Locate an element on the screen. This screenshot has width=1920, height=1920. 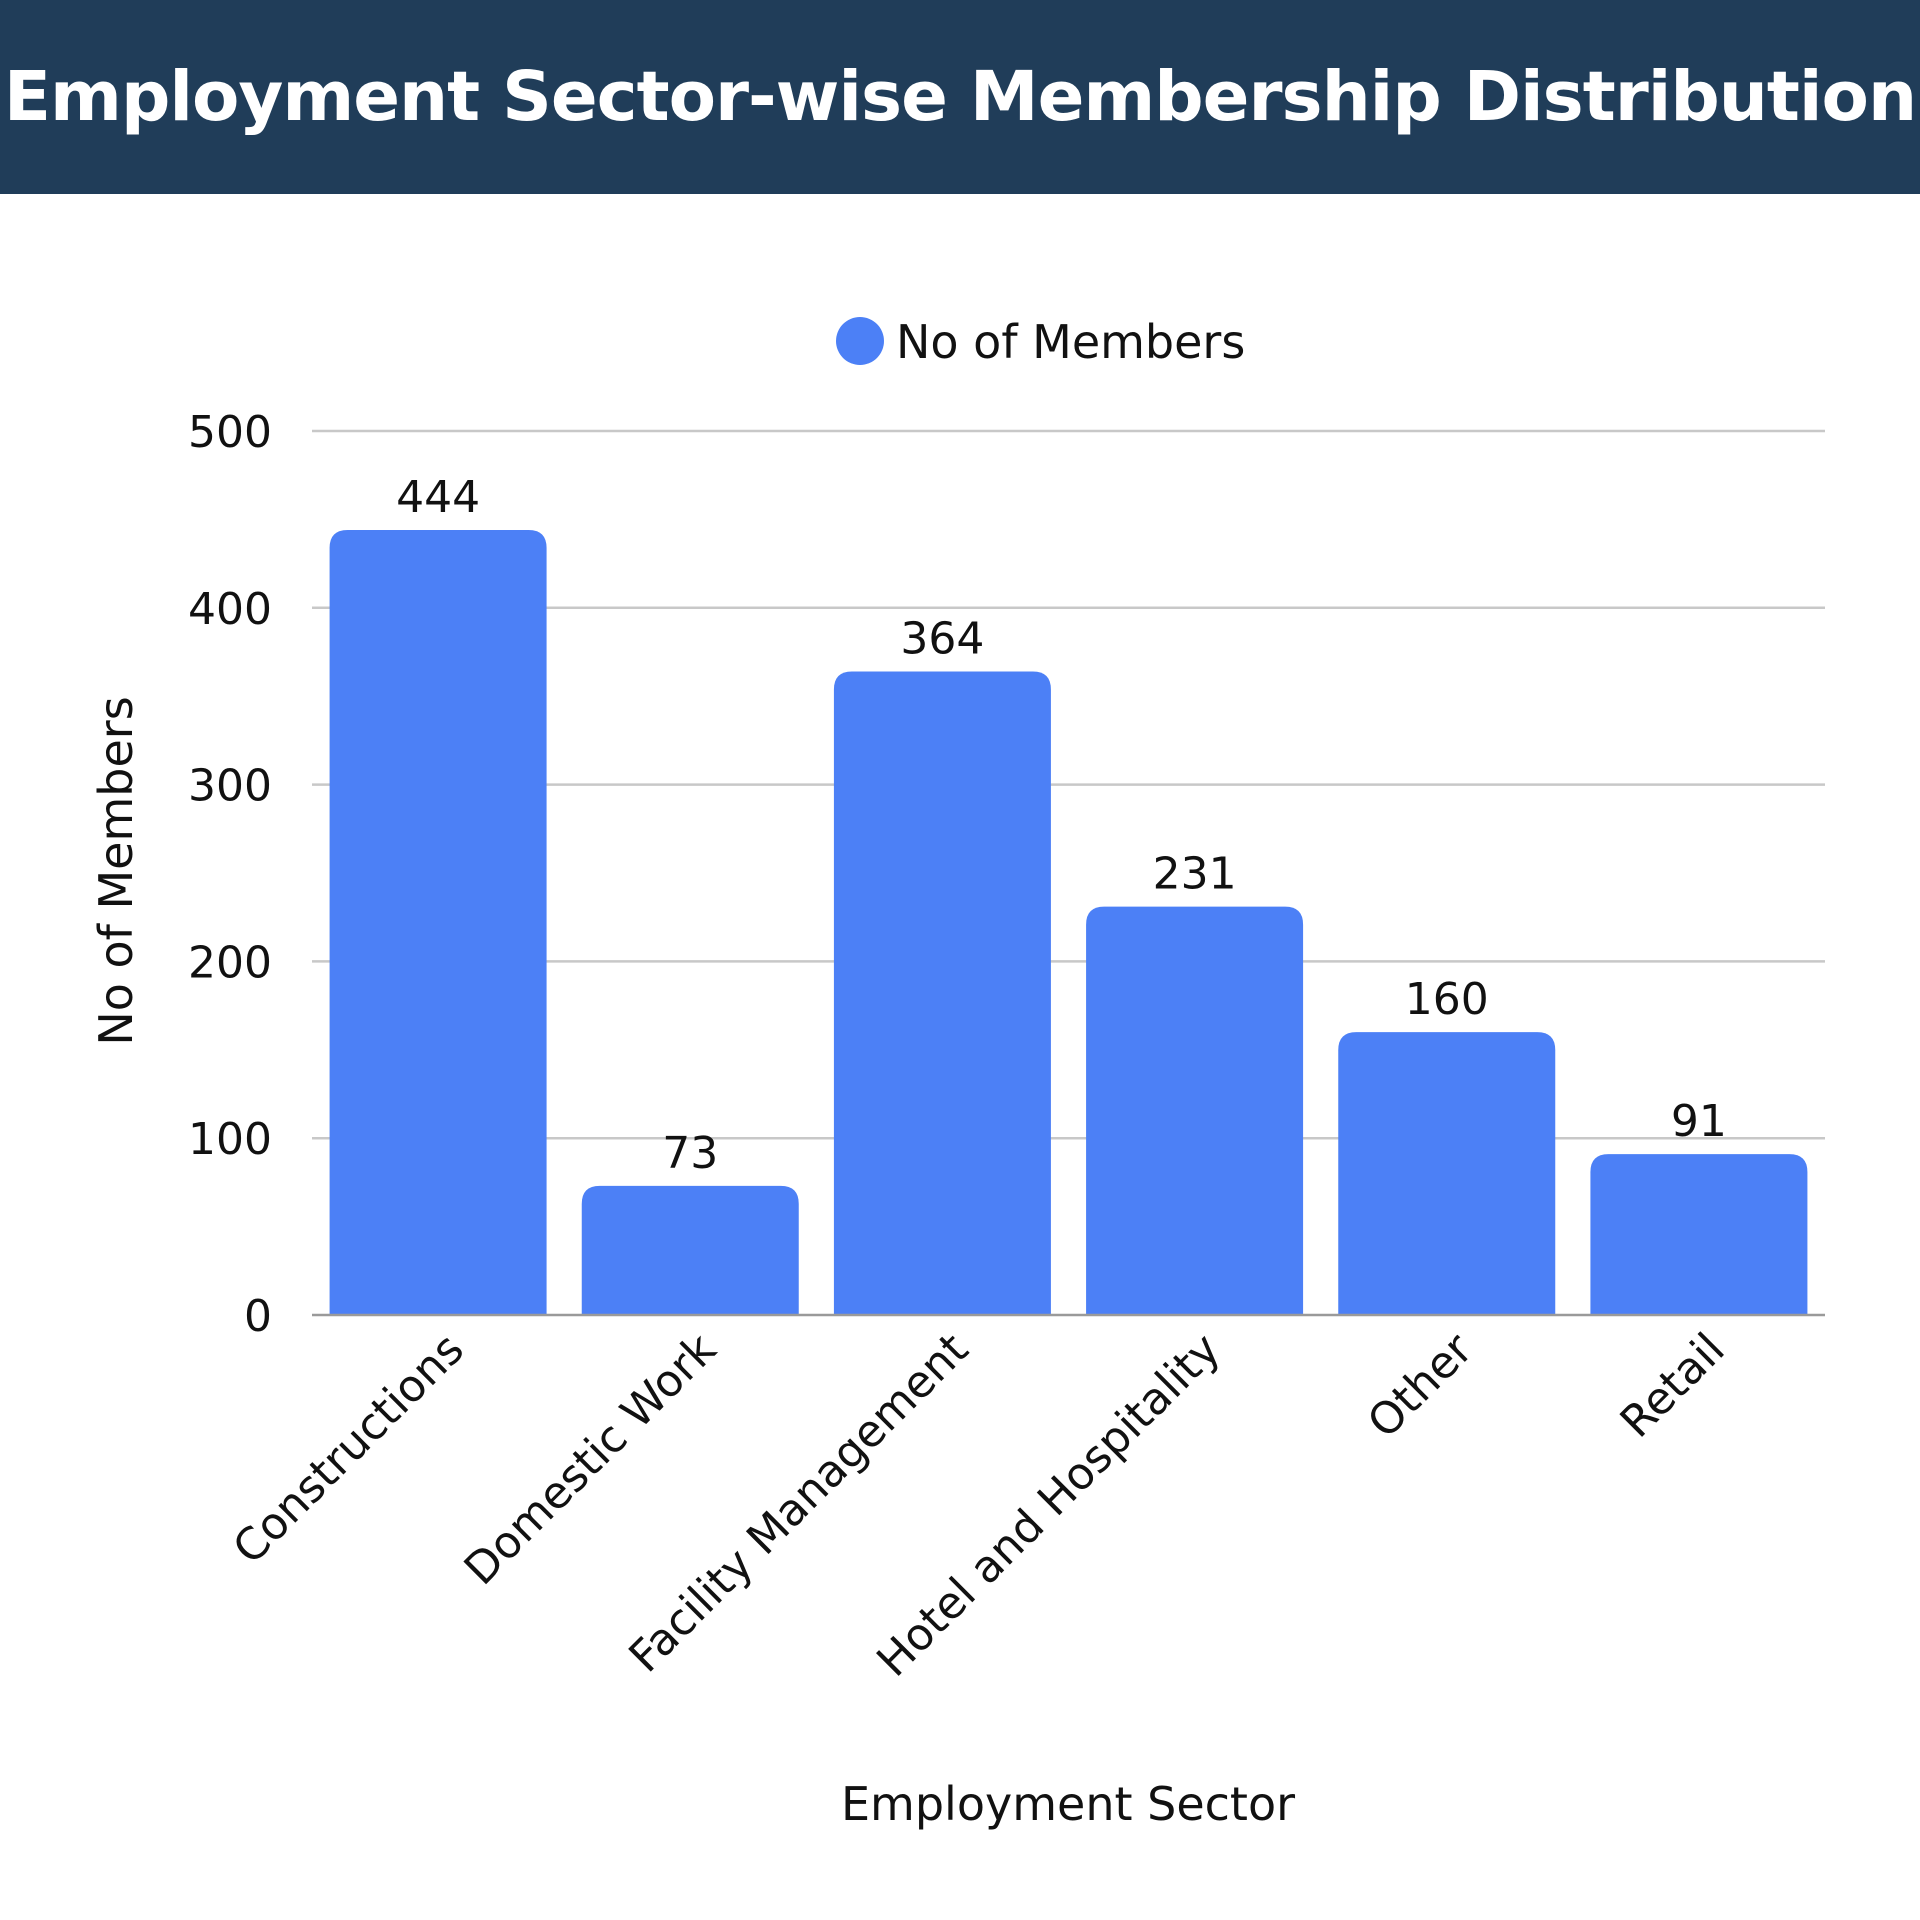
y-axis-title: No of Members is located at coordinates (116, 870).